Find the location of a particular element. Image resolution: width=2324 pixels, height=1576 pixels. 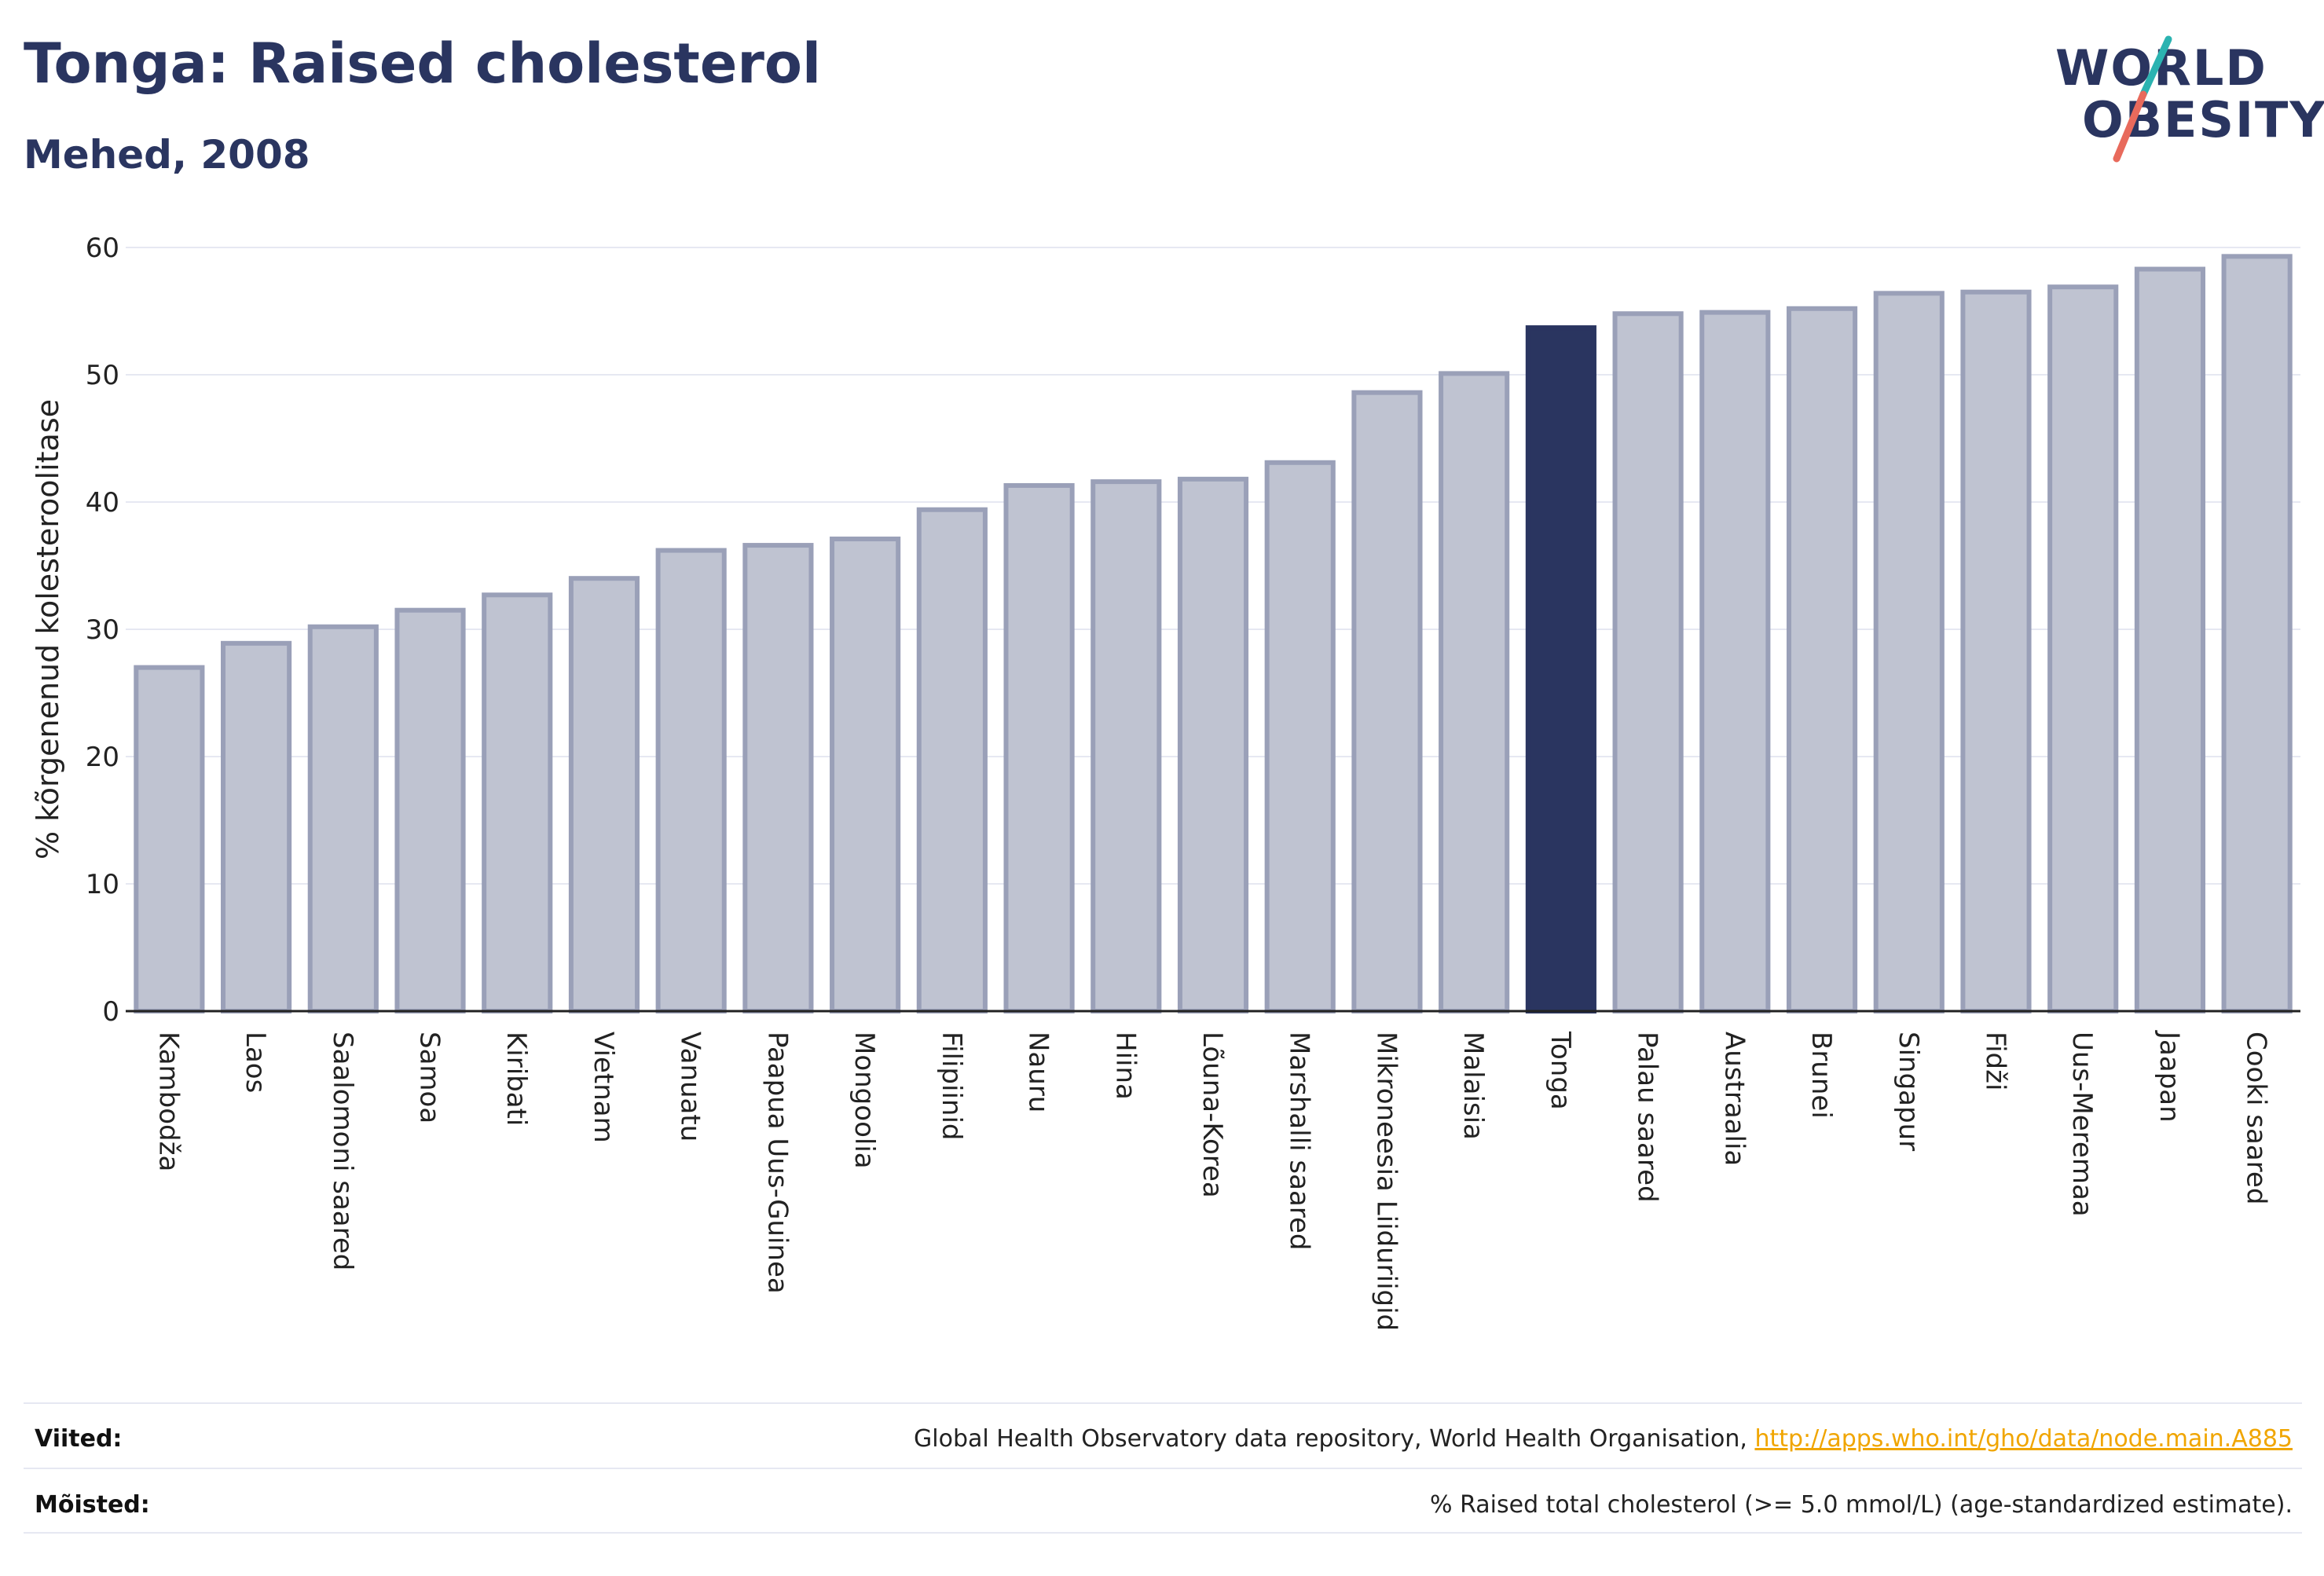

footer-divider-bottom is located at coordinates (1163, 1533).